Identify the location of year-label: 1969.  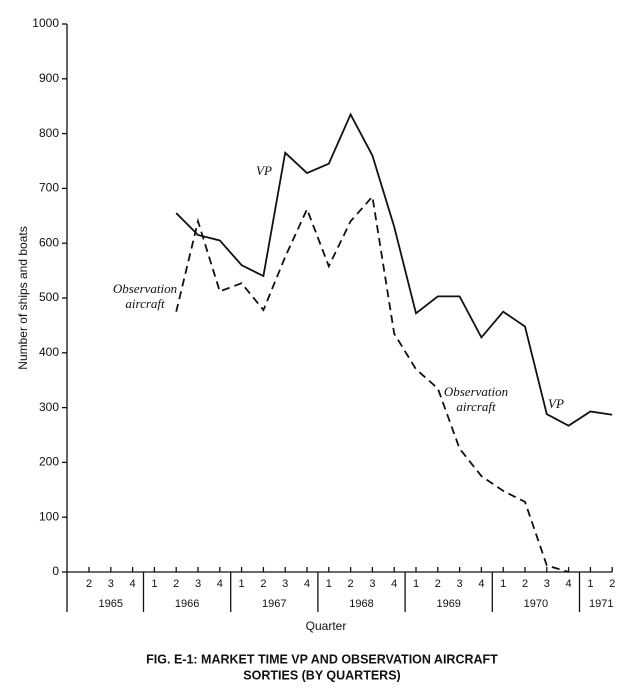
(448, 604).